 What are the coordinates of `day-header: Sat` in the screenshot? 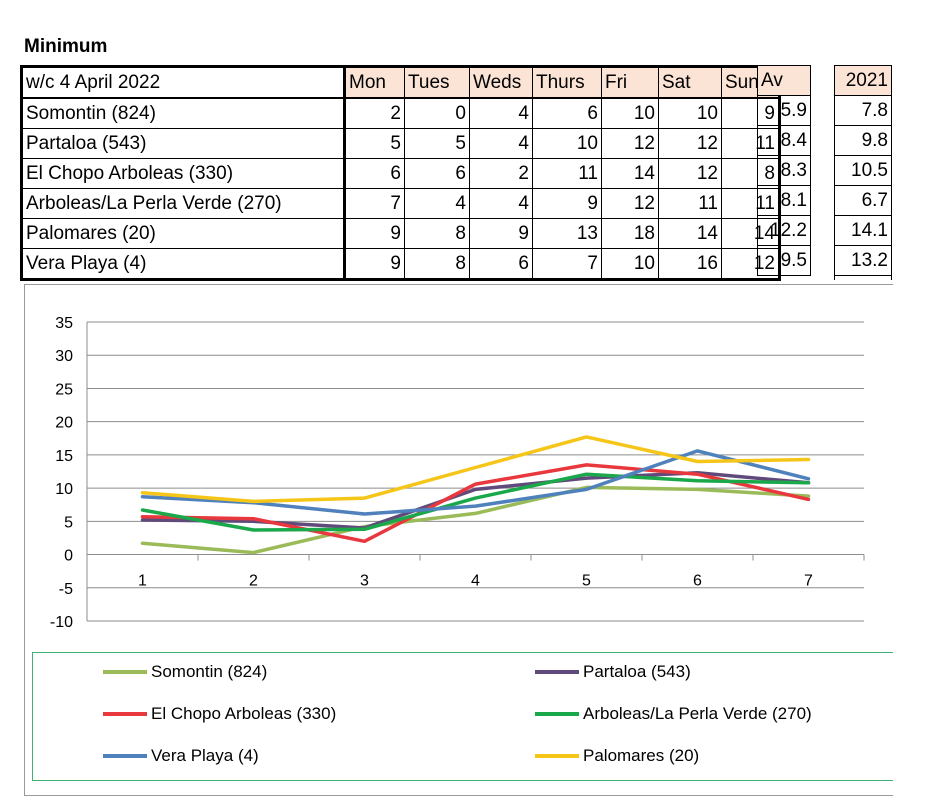 It's located at (690, 82).